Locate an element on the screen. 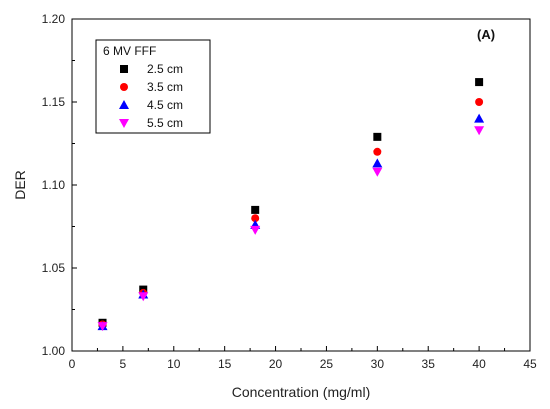  legend-marker-square is located at coordinates (124, 69).